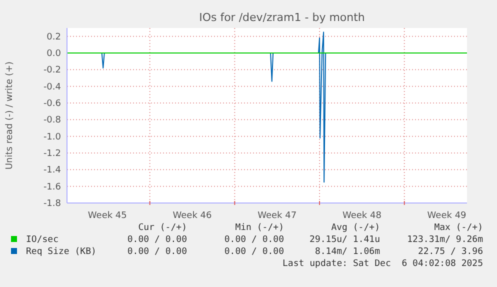 The height and width of the screenshot is (287, 497). What do you see at coordinates (445, 240) in the screenshot?
I see `text: 123.31m/ 9.26m` at bounding box center [445, 240].